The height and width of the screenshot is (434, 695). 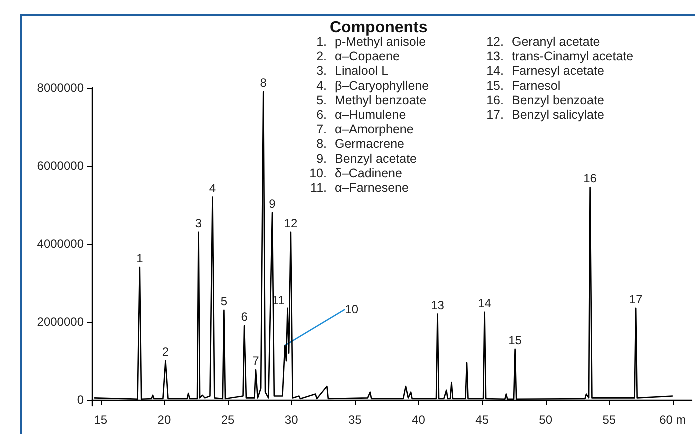 What do you see at coordinates (365, 129) in the screenshot?
I see `annotation: 7. α–Amorphene` at bounding box center [365, 129].